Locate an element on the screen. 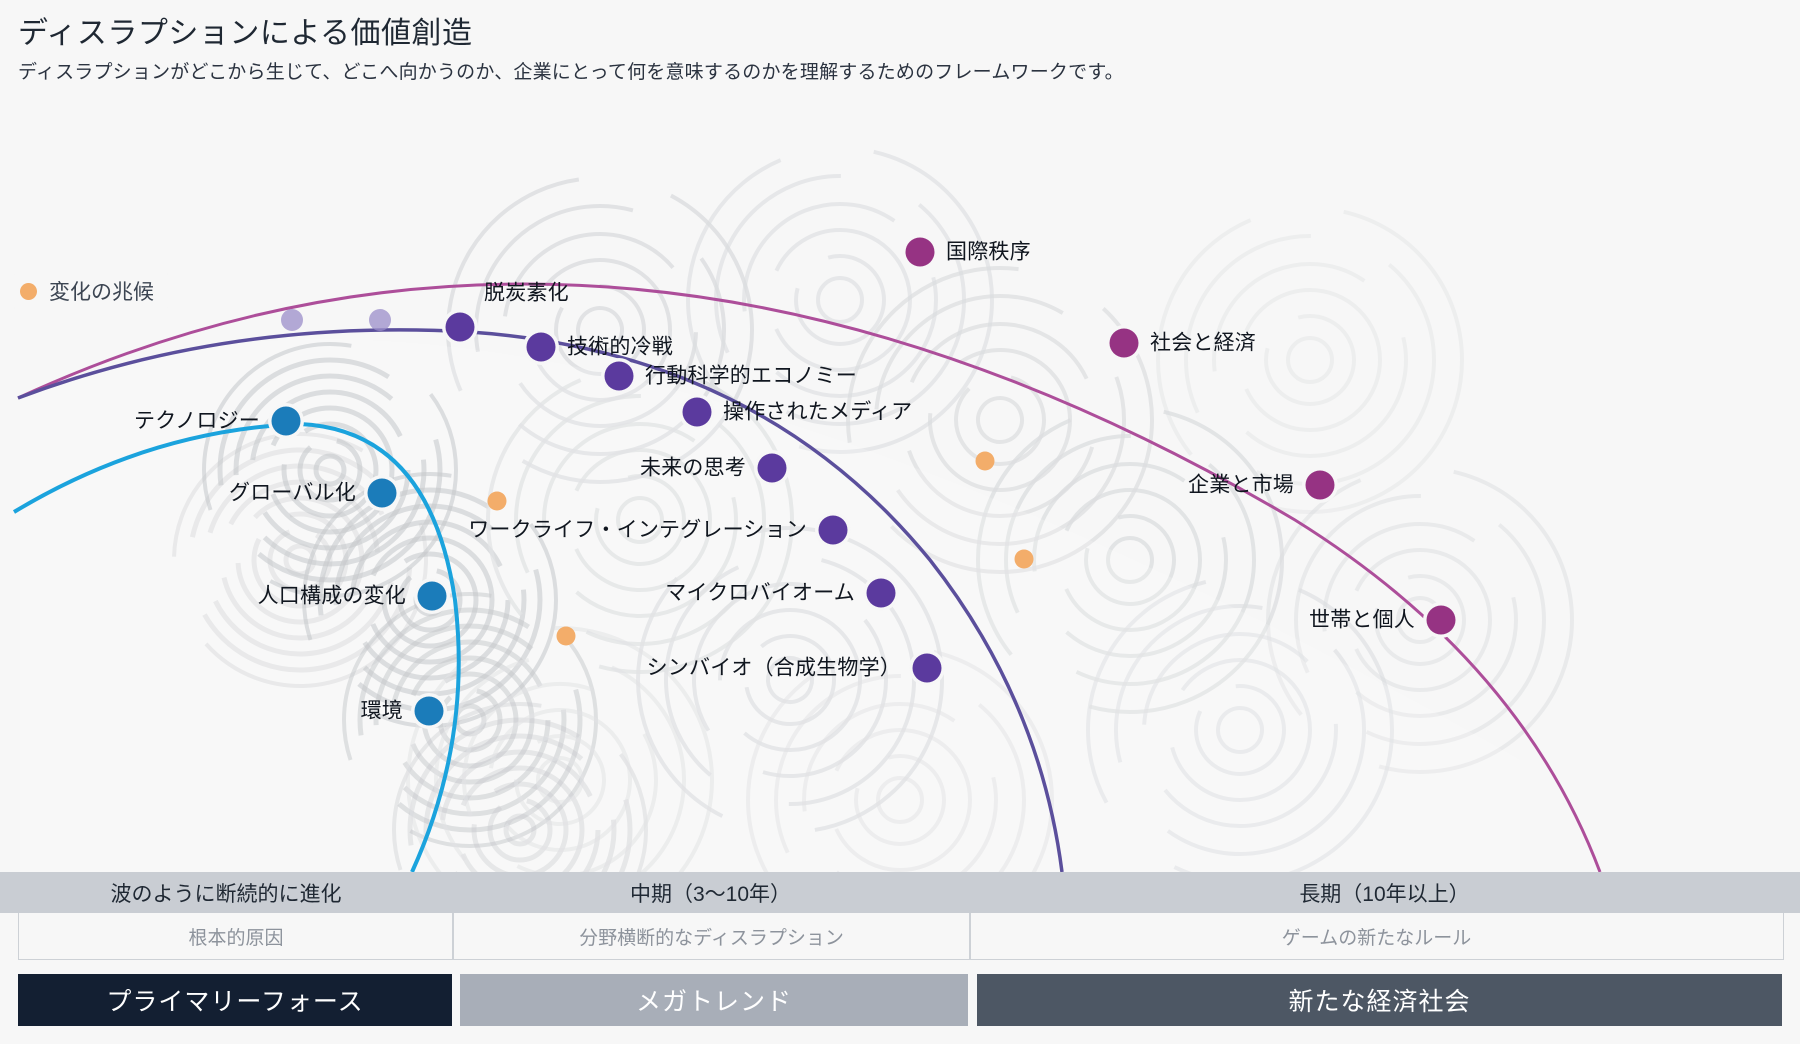 The width and height of the screenshot is (1800, 1044). node-label: 国際秩序 is located at coordinates (988, 252).